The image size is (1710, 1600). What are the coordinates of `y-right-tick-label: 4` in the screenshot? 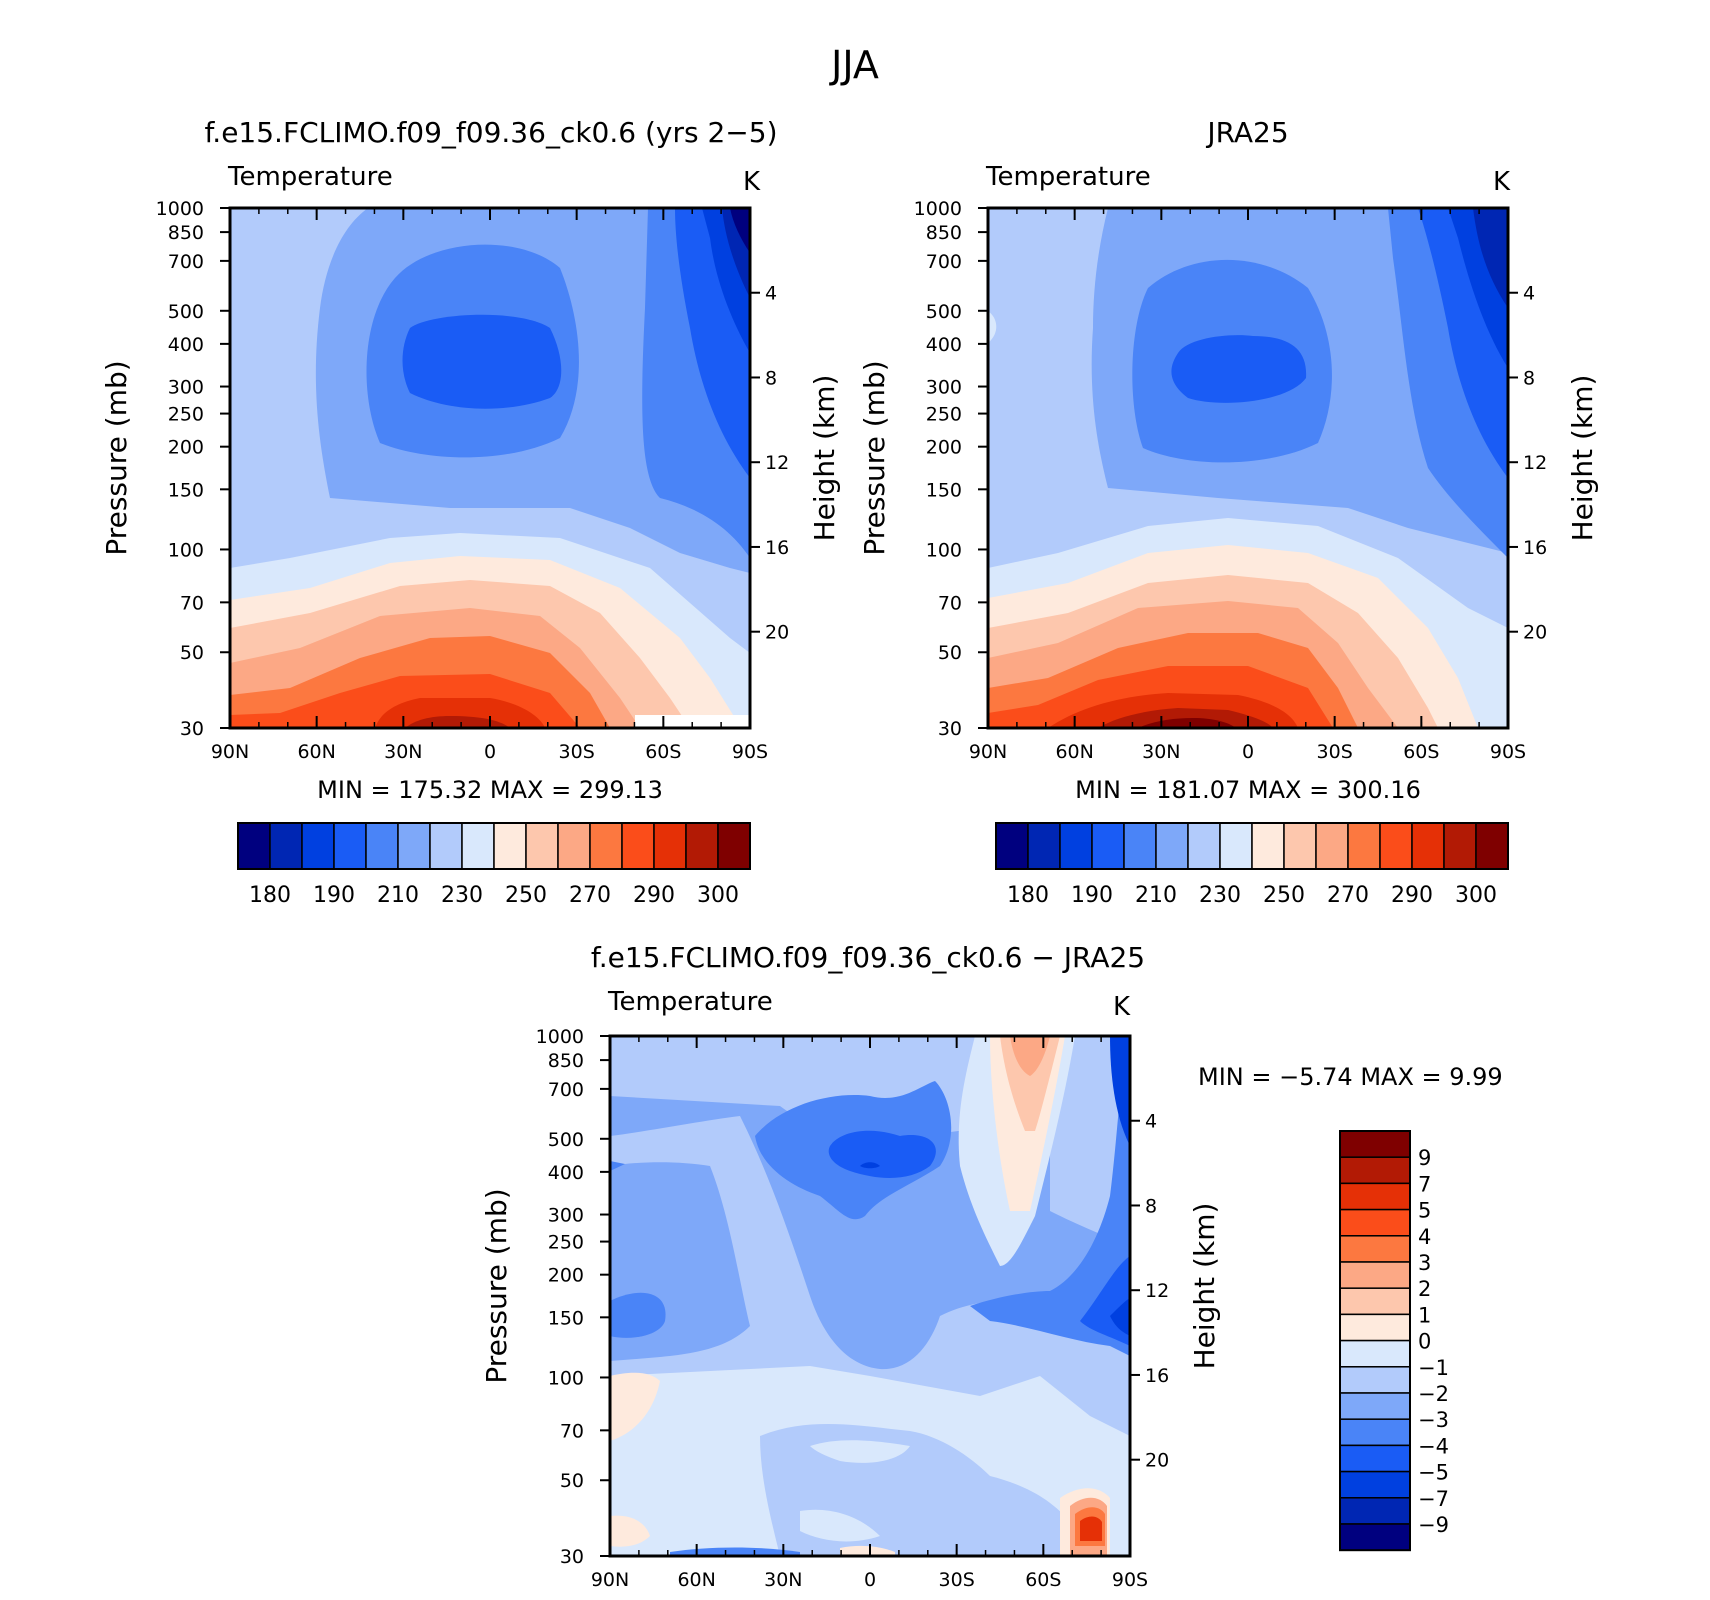 It's located at (771, 294).